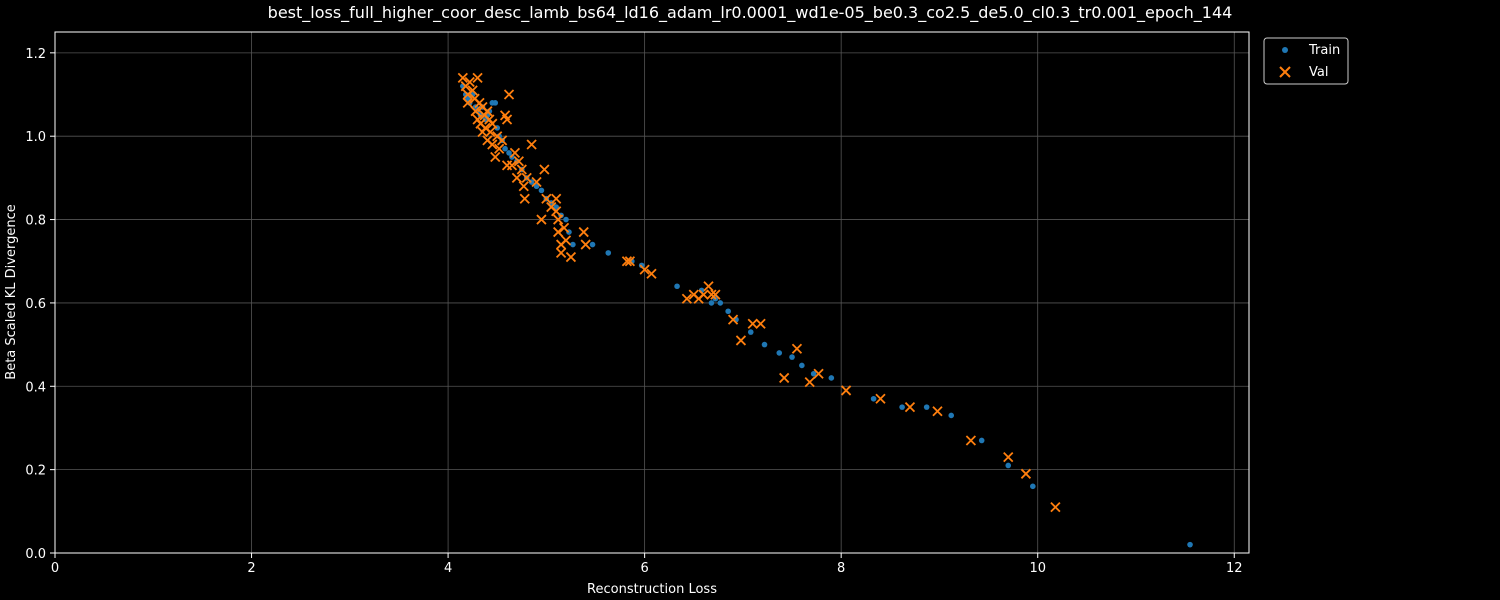 Image resolution: width=1500 pixels, height=600 pixels. I want to click on x-tick-label: 8, so click(841, 568).